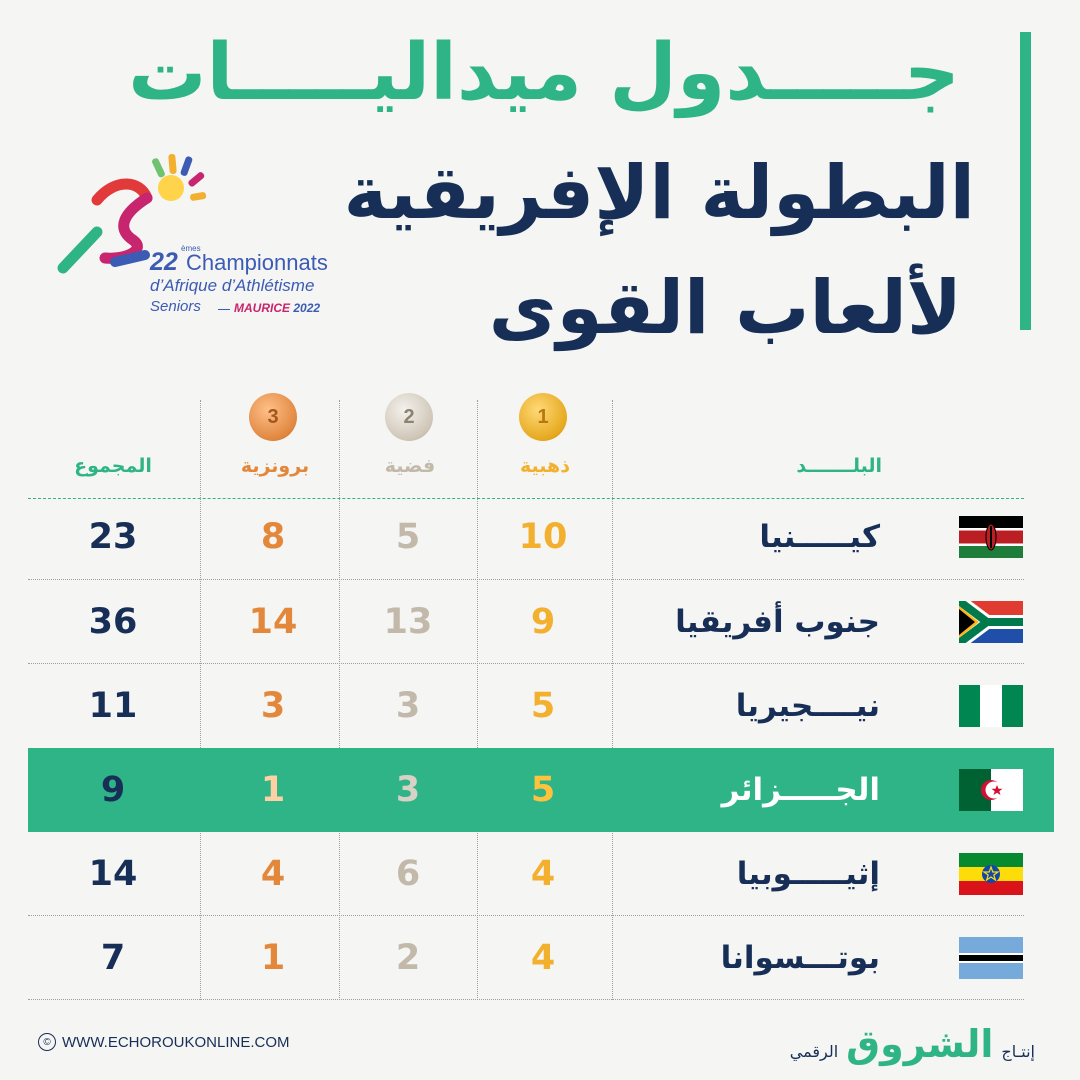  What do you see at coordinates (408, 537) in the screenshot?
I see `silver-cell: 5` at bounding box center [408, 537].